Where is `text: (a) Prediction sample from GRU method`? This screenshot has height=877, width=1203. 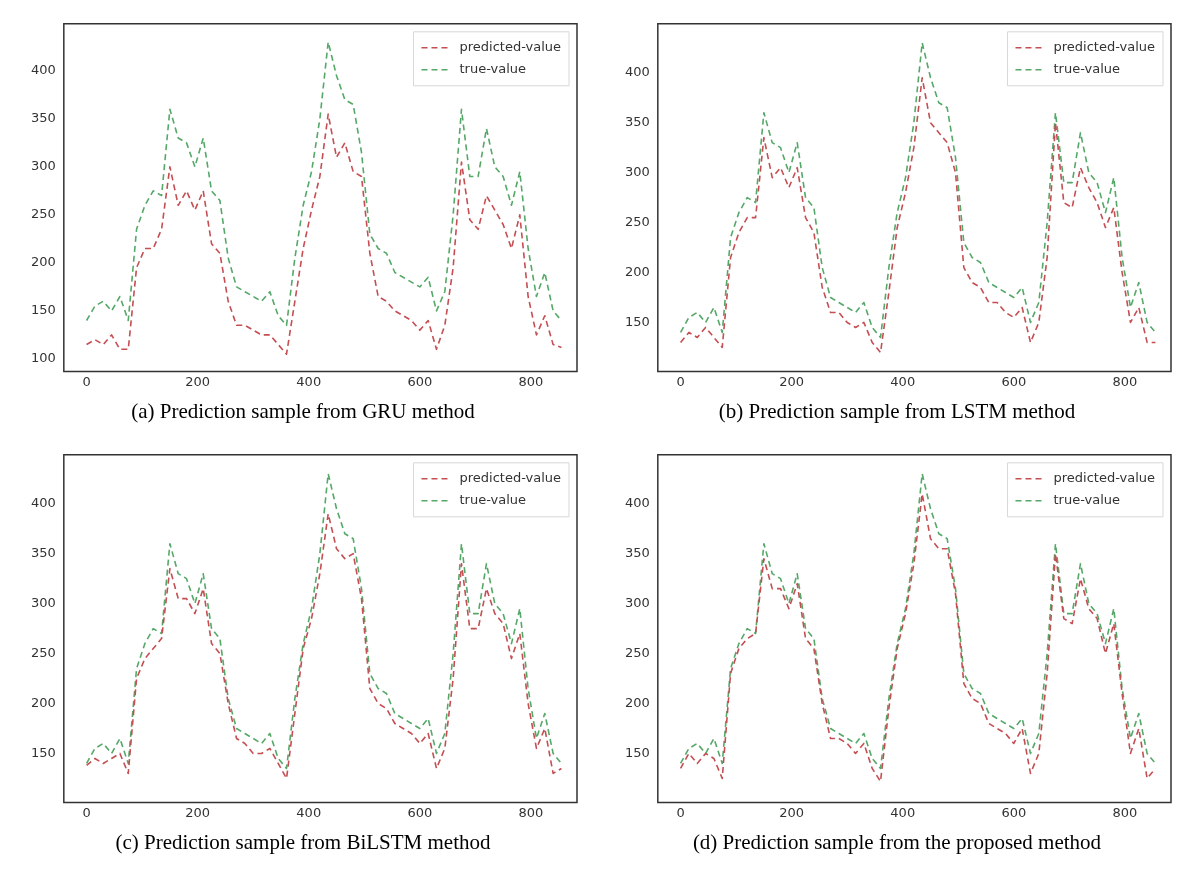
text: (a) Prediction sample from GRU method is located at coordinates (303, 412).